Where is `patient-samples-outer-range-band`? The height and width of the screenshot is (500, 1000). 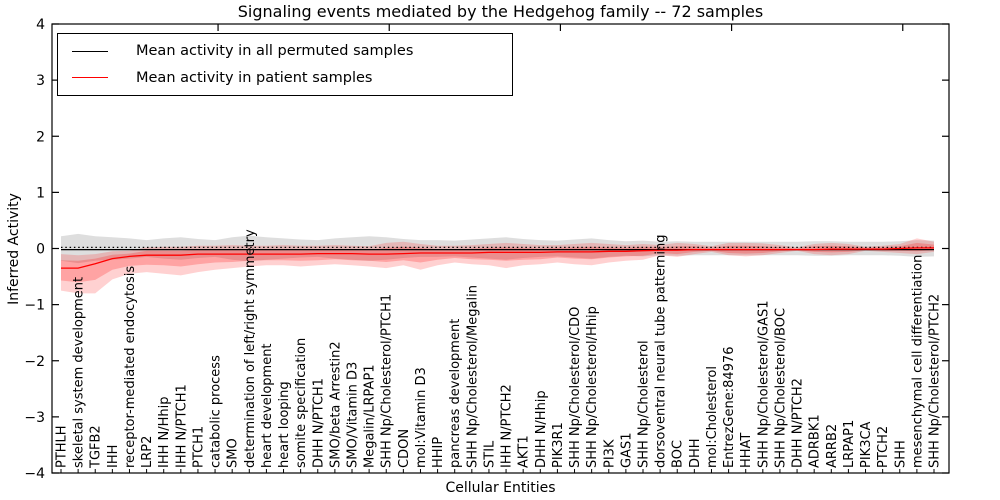 patient-samples-outer-range-band is located at coordinates (497, 266).